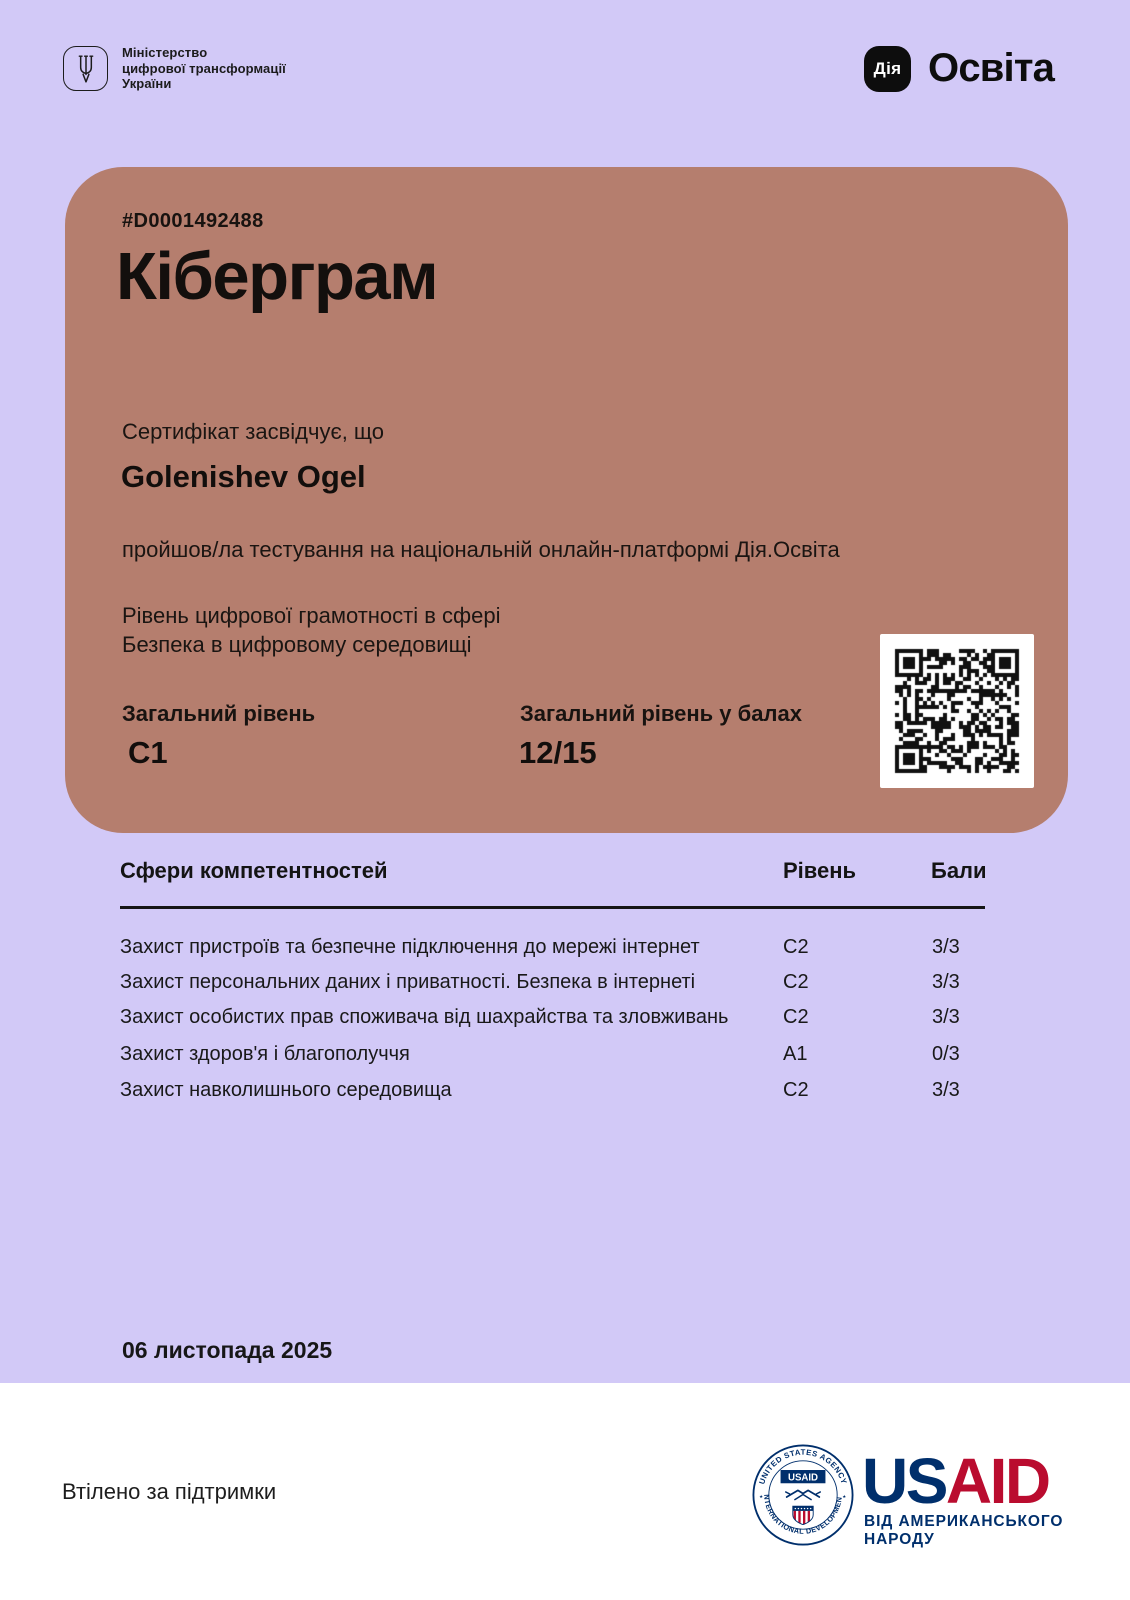  What do you see at coordinates (565, 1056) in the screenshot?
I see `table-row: Захист здоров'я і благополуччя A1 0/3` at bounding box center [565, 1056].